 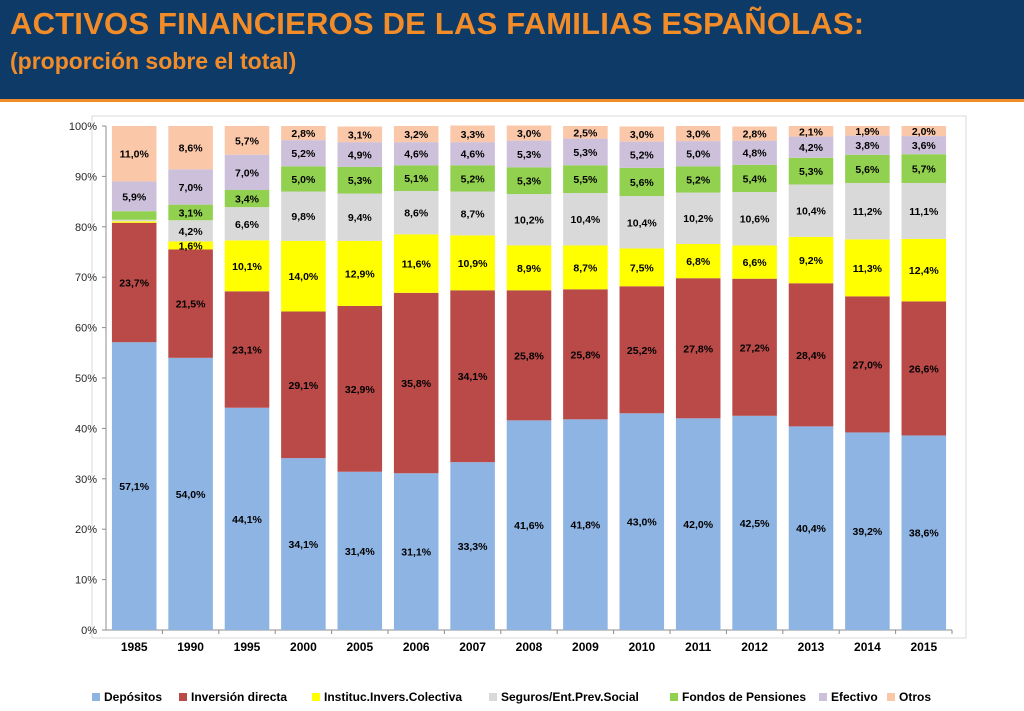 What do you see at coordinates (867, 647) in the screenshot?
I see `x-tick-label: 2014` at bounding box center [867, 647].